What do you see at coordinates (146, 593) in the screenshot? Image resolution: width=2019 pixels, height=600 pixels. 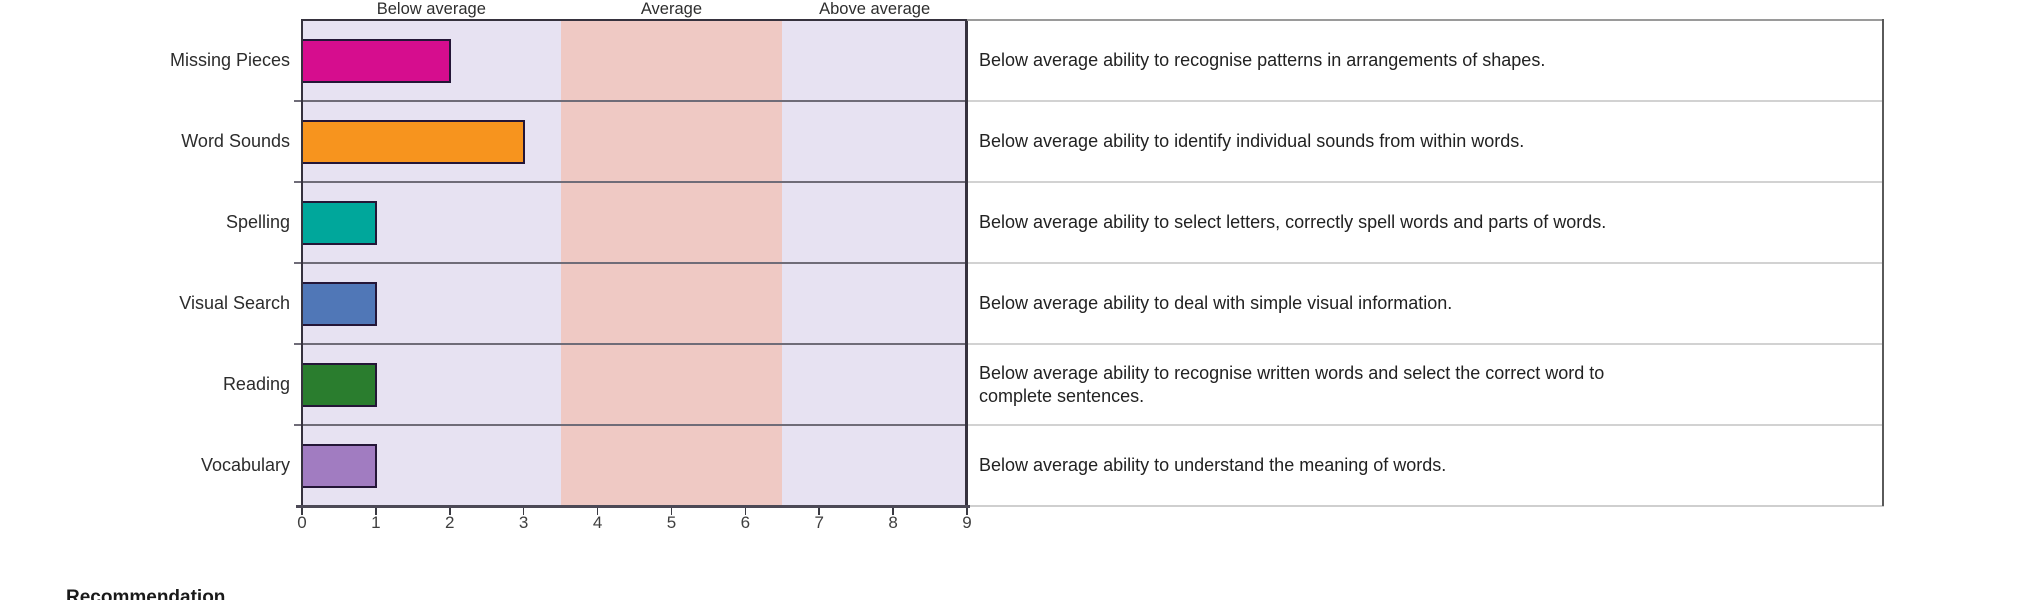 I see `recommendation-heading: Recommendation` at bounding box center [146, 593].